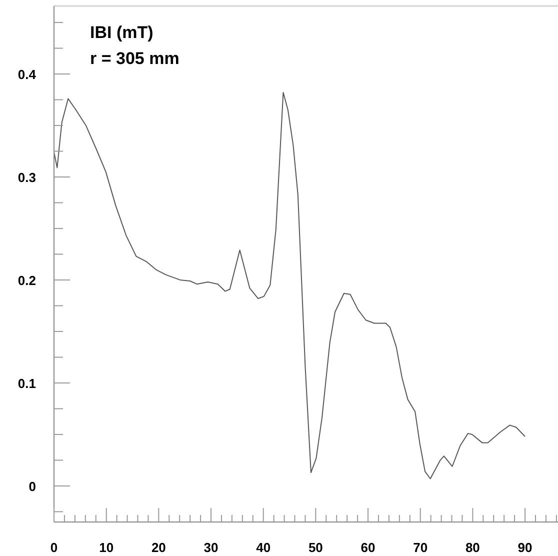 This screenshot has height=556, width=558. Describe the element at coordinates (158, 547) in the screenshot. I see `x-tick-label: 20` at that location.